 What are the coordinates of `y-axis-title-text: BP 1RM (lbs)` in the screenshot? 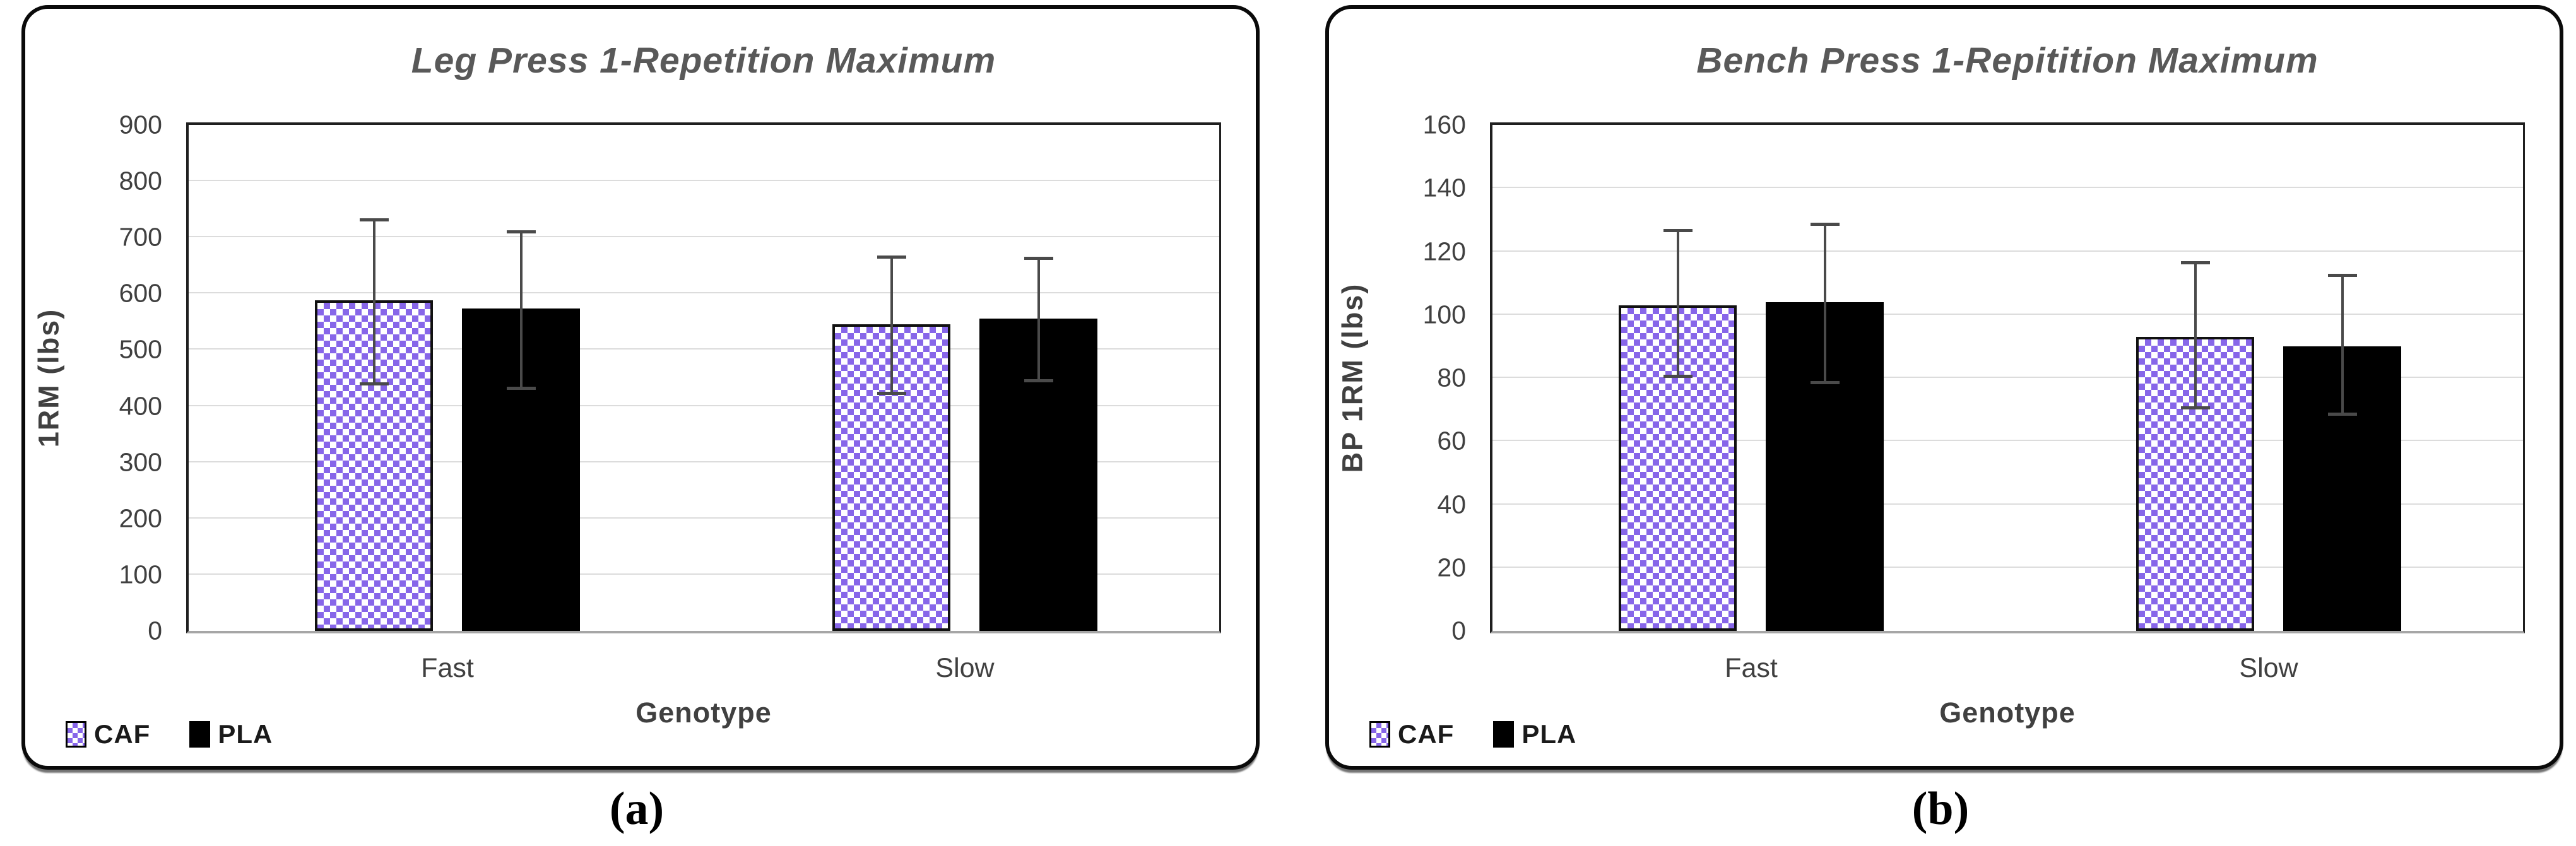 It's located at (1352, 378).